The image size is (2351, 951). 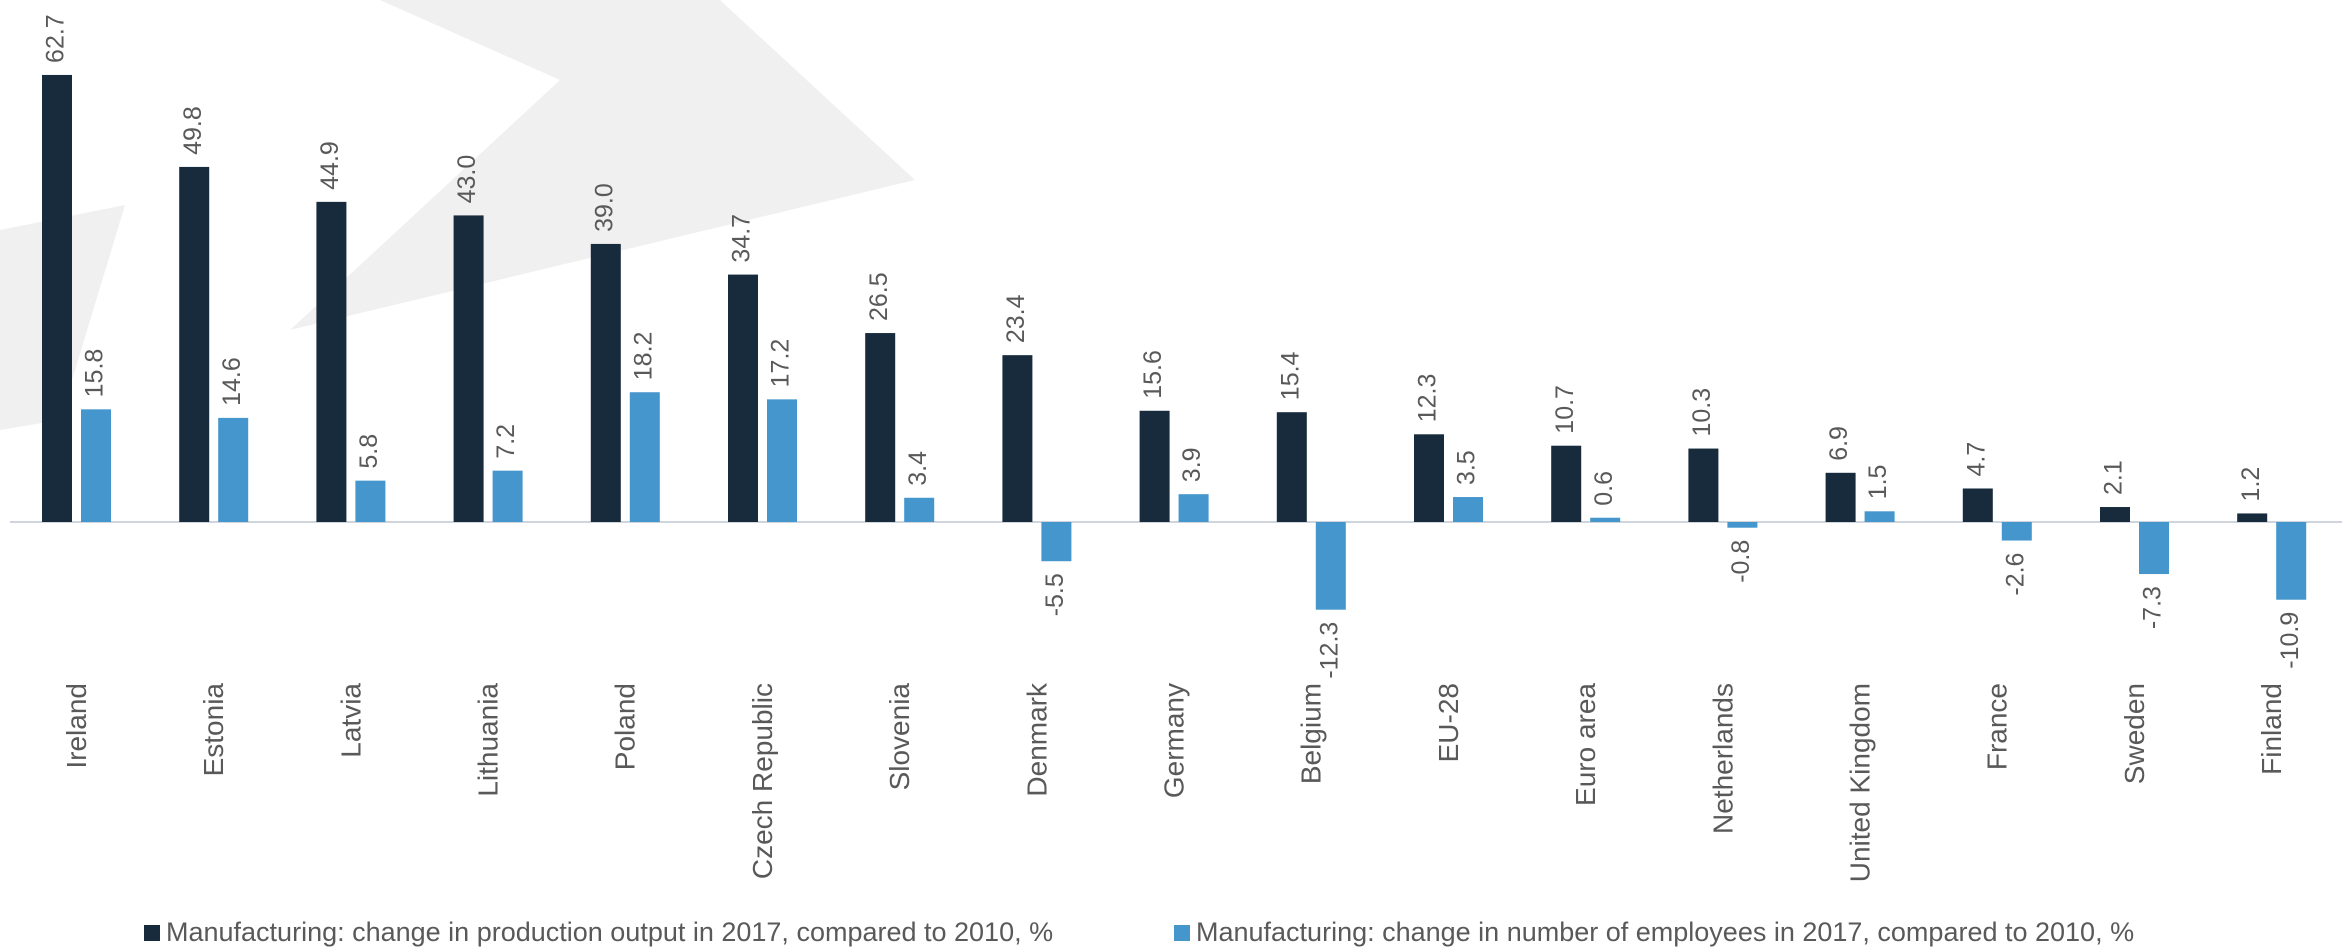 I want to click on x-tick-label: Sweden, so click(x=2134, y=733).